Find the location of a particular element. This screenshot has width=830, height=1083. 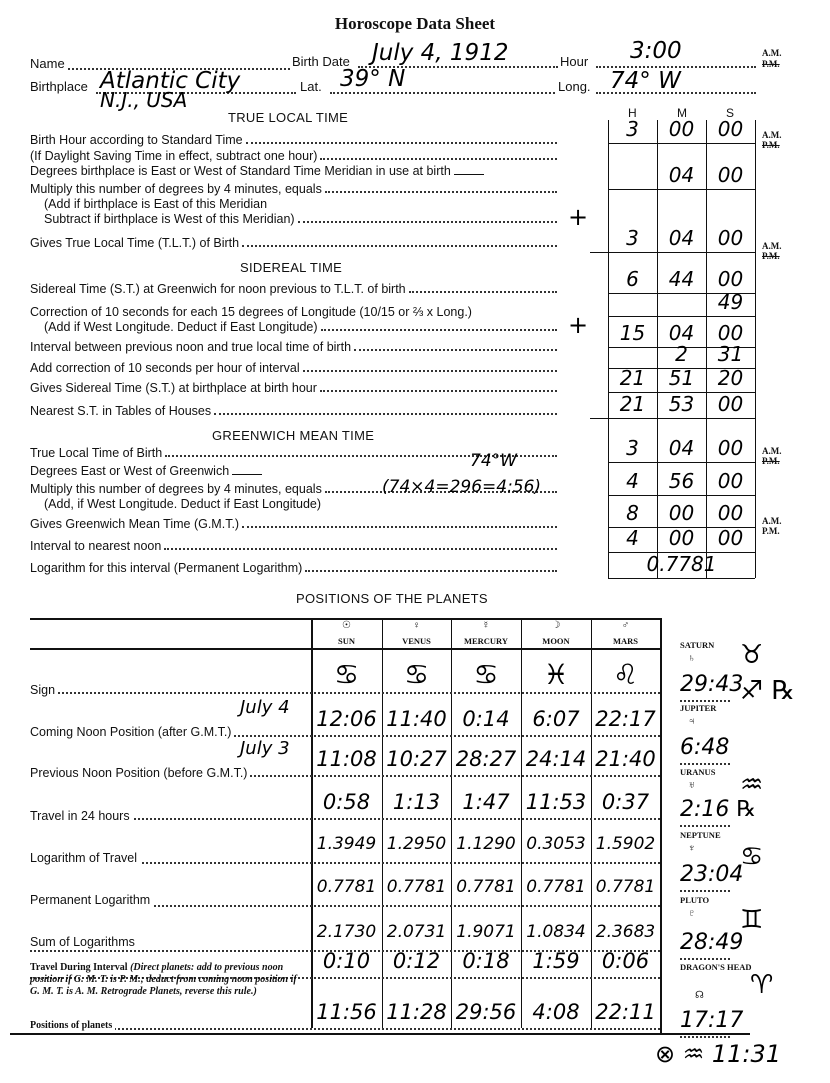

planet-value: 21:40 is located at coordinates (625, 759).